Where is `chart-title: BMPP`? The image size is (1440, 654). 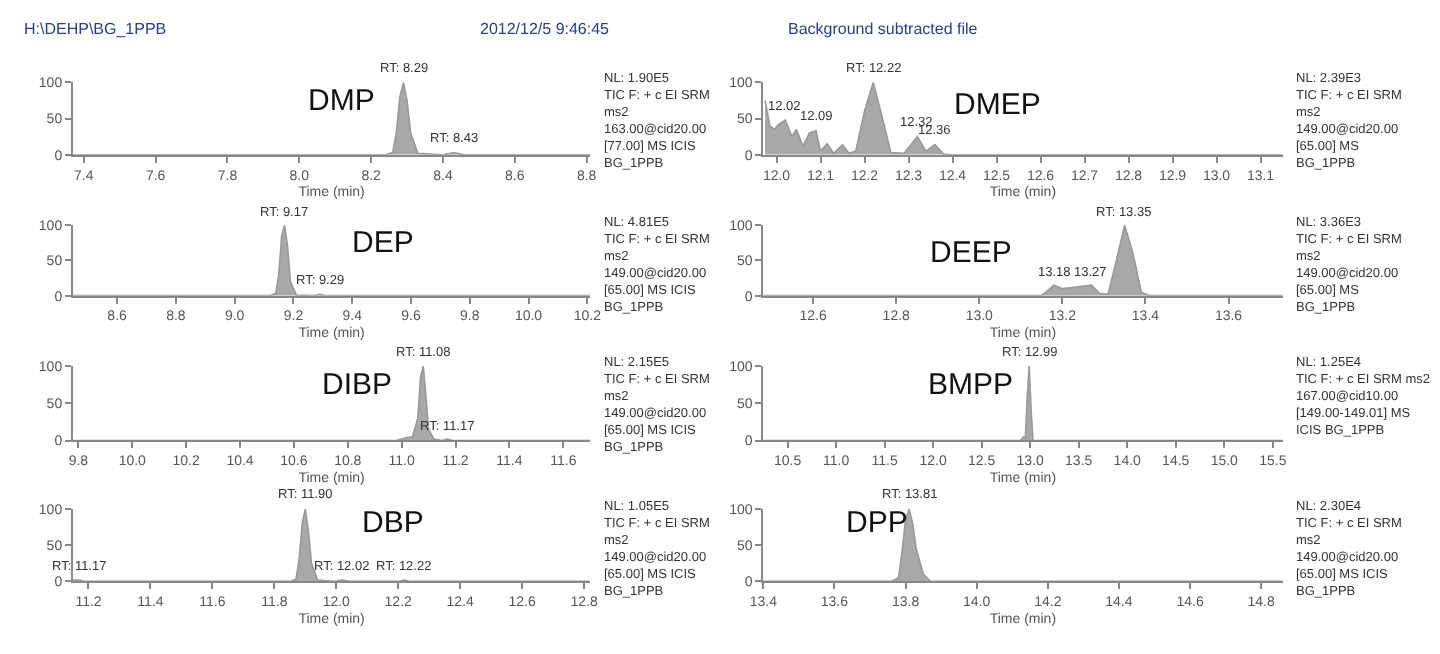 chart-title: BMPP is located at coordinates (971, 385).